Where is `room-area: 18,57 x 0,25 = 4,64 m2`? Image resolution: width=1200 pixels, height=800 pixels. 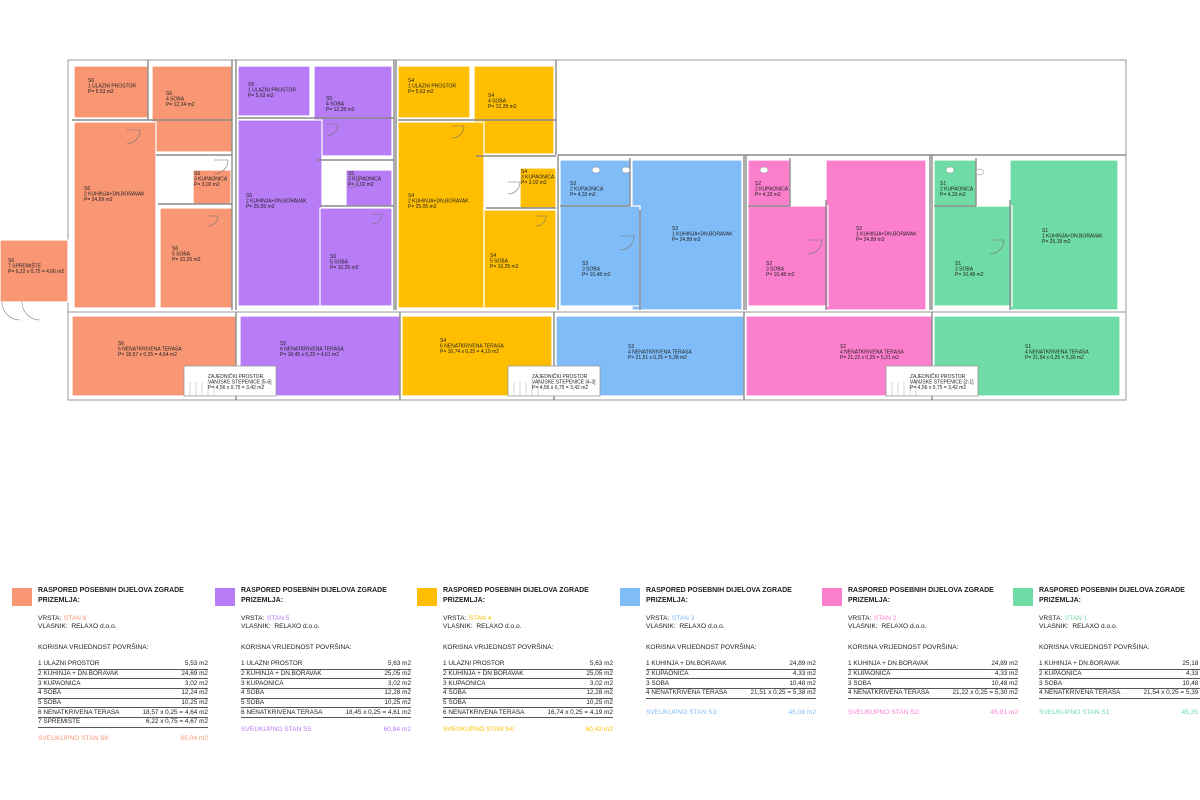
room-area: 18,57 x 0,25 = 4,64 m2 is located at coordinates (170, 713).